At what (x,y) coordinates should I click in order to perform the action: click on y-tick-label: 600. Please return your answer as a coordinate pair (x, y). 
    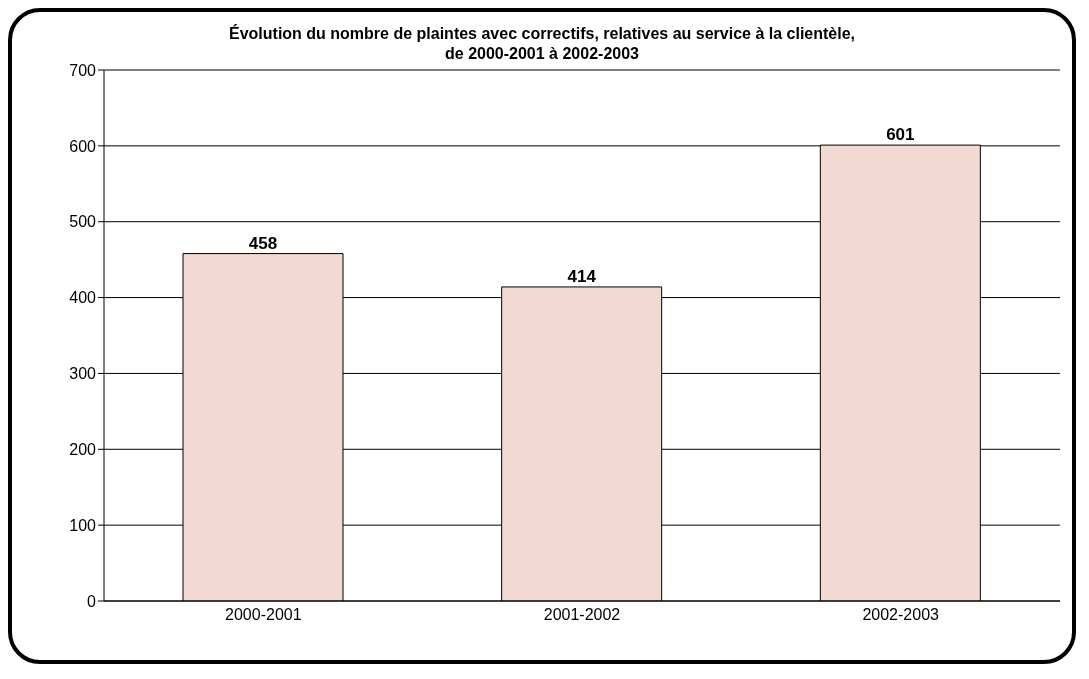
    Looking at the image, I should click on (83, 146).